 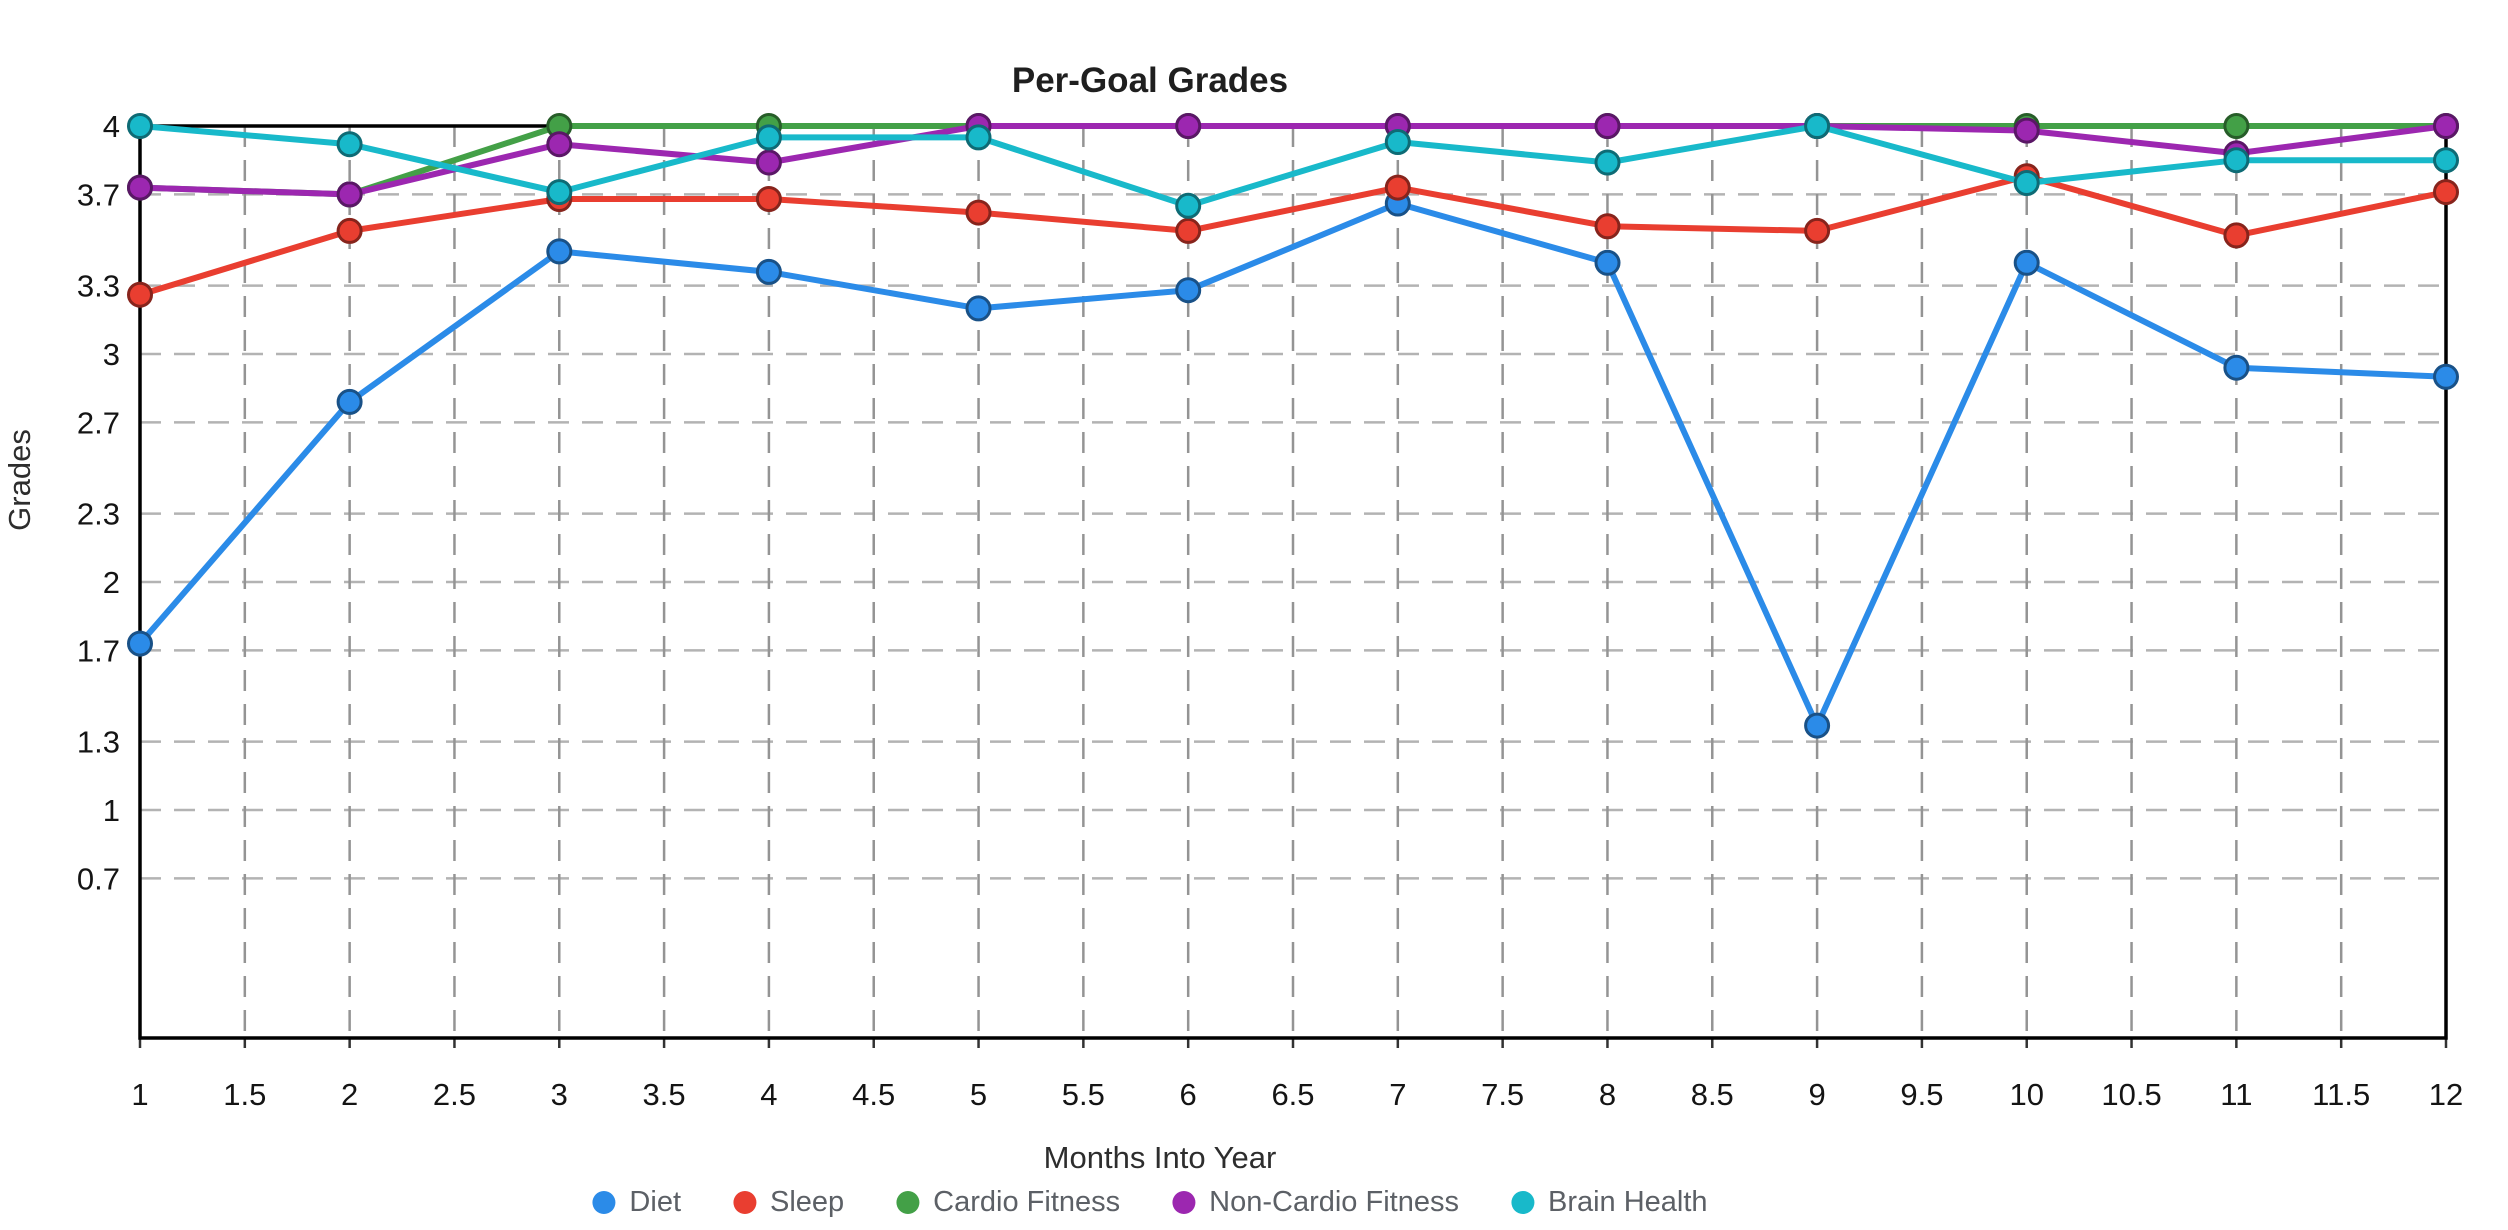 What do you see at coordinates (1292, 1094) in the screenshot?
I see `x-tick-label-6.5: 6.5` at bounding box center [1292, 1094].